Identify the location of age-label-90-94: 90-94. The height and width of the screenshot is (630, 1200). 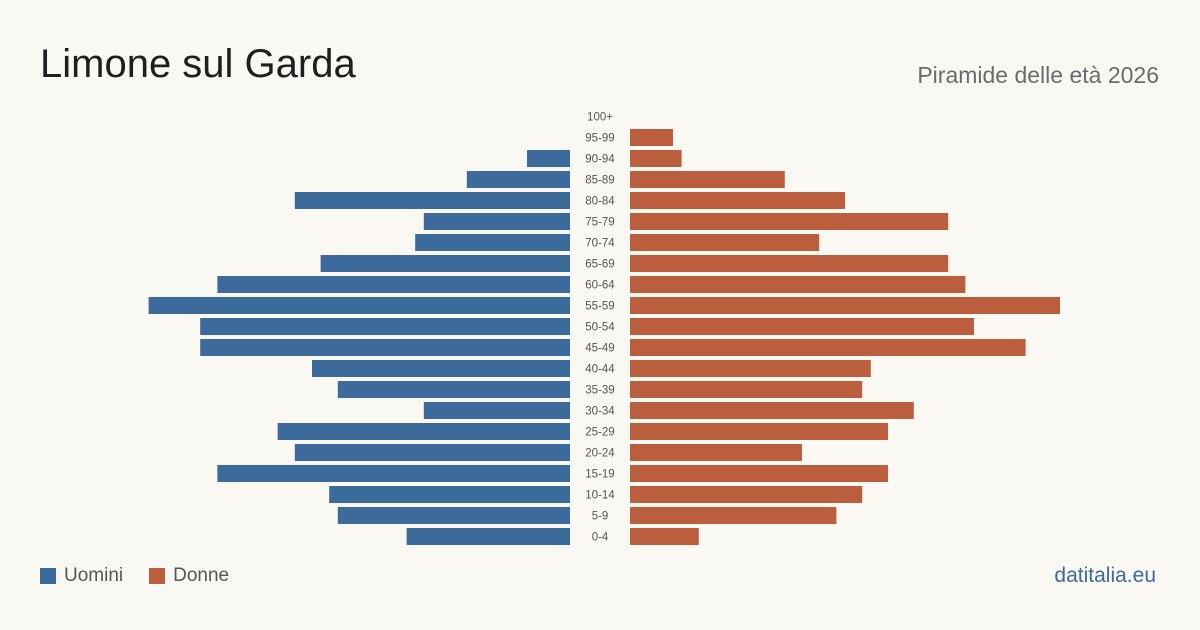
(600, 160).